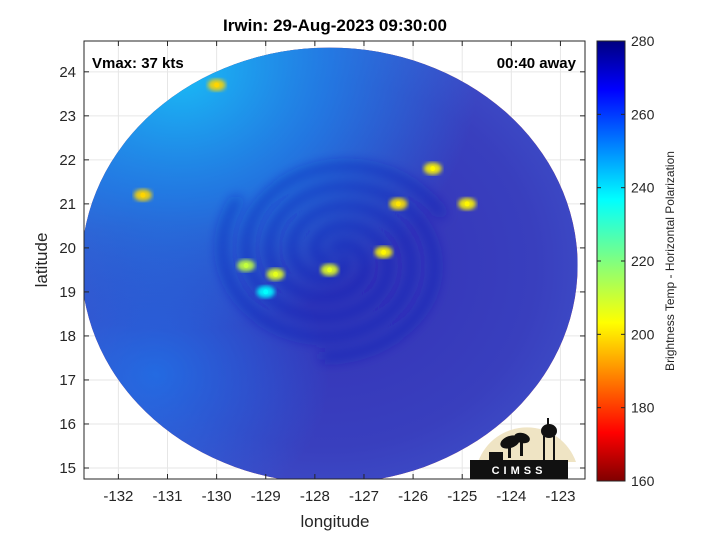 The height and width of the screenshot is (540, 720). Describe the element at coordinates (138, 63) in the screenshot. I see `vmax-label: Vmax: 37 kts` at that location.